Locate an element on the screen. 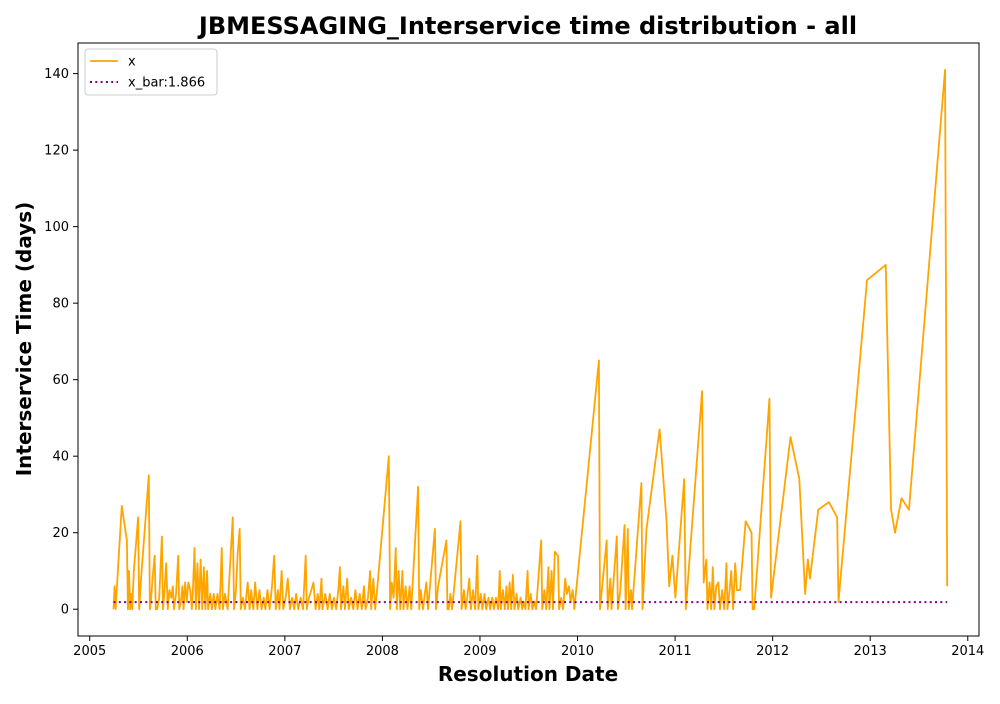  x-axis-label: Resolution Date is located at coordinates (528, 674).